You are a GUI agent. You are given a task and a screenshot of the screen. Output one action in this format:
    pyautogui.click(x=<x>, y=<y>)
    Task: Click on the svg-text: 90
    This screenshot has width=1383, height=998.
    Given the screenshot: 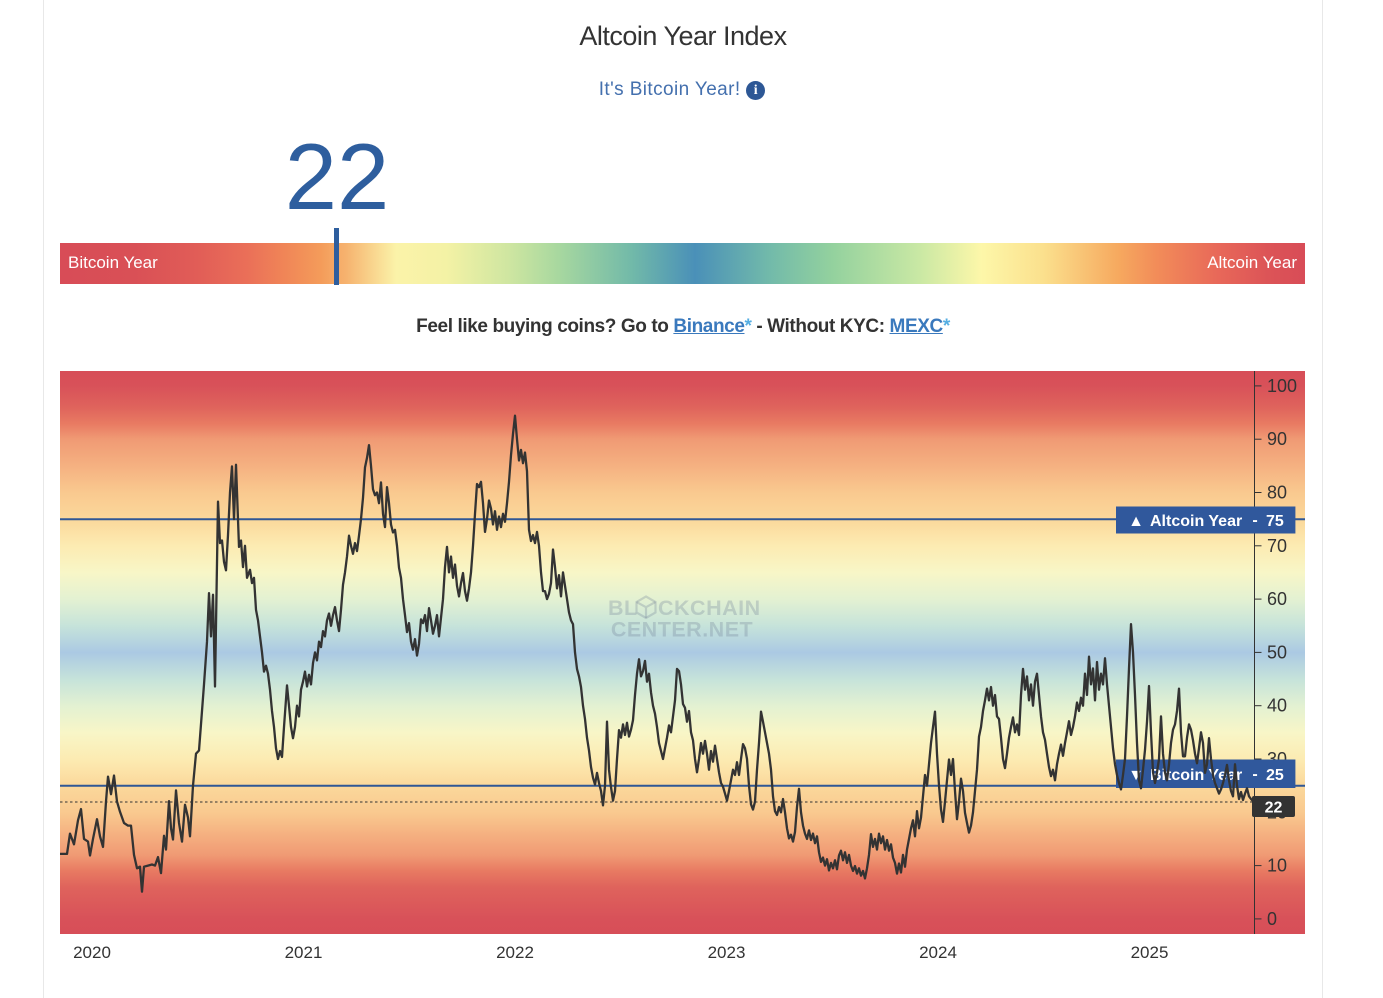 What is the action you would take?
    pyautogui.click(x=1277, y=439)
    